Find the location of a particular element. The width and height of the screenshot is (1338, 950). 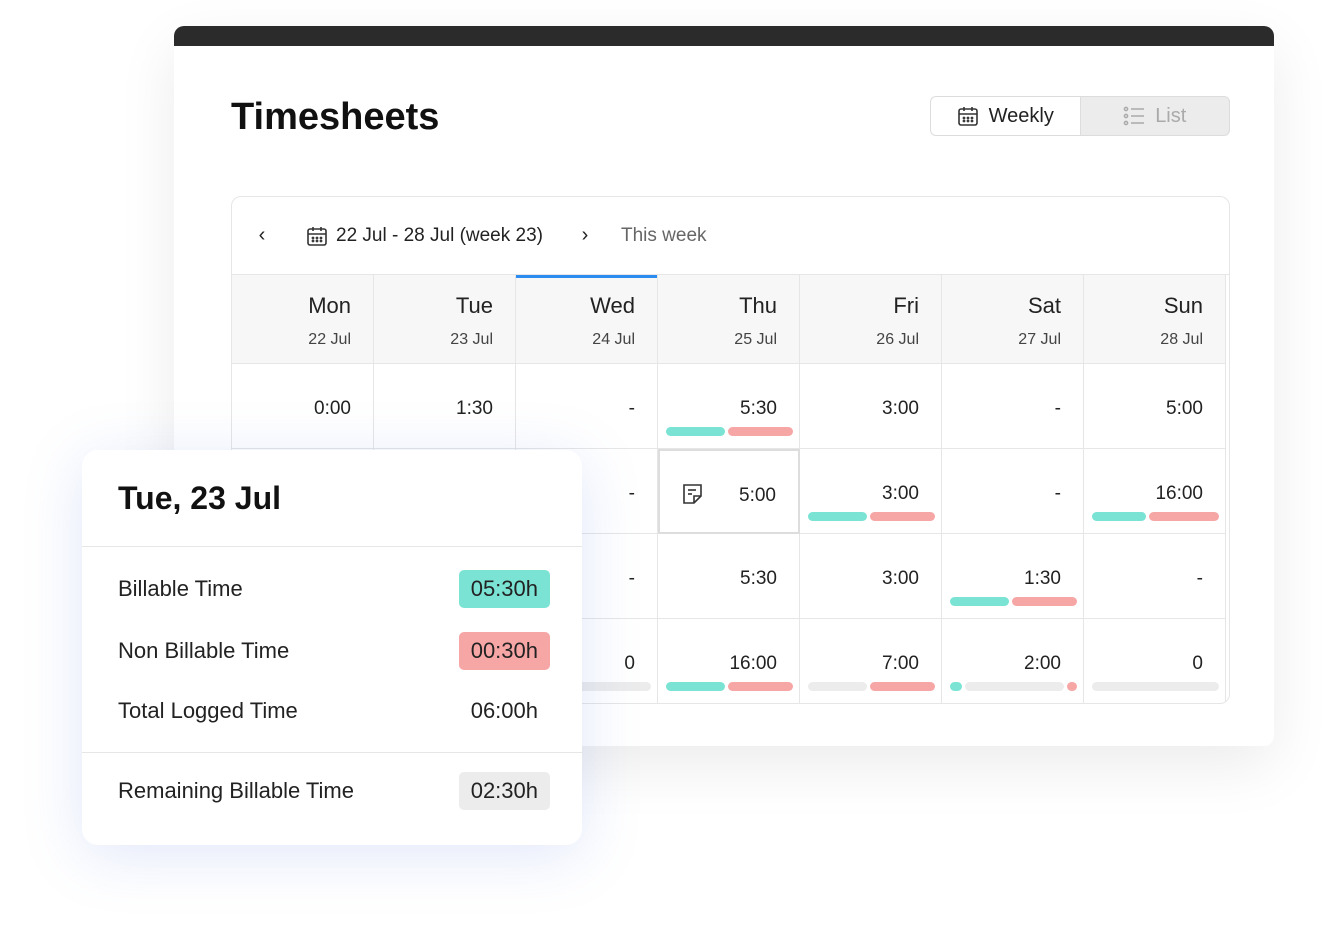

billable-value: 05:30h is located at coordinates (504, 589).